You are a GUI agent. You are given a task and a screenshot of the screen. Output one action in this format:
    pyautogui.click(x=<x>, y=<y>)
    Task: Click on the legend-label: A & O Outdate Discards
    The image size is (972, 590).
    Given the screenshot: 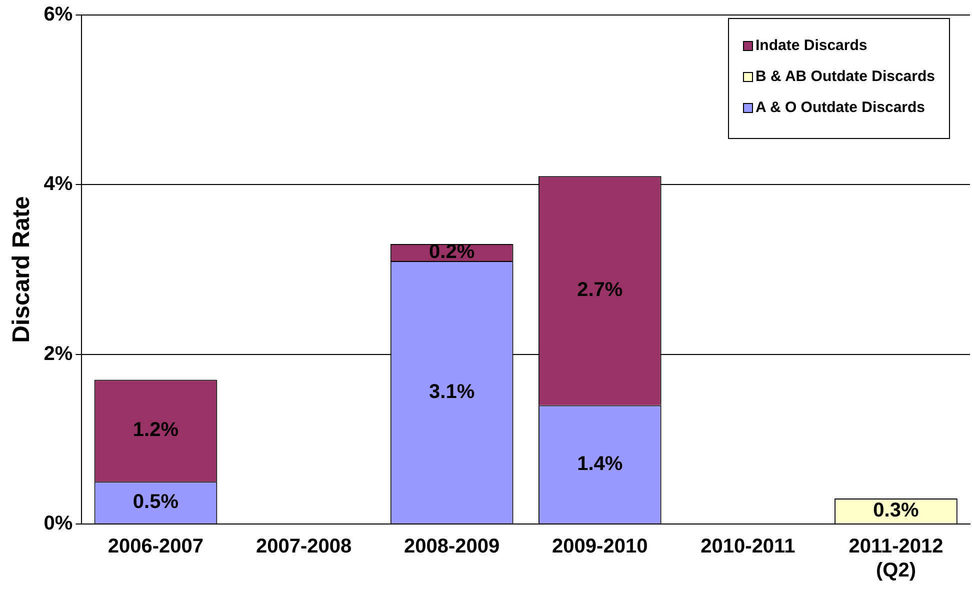 What is the action you would take?
    pyautogui.click(x=840, y=107)
    